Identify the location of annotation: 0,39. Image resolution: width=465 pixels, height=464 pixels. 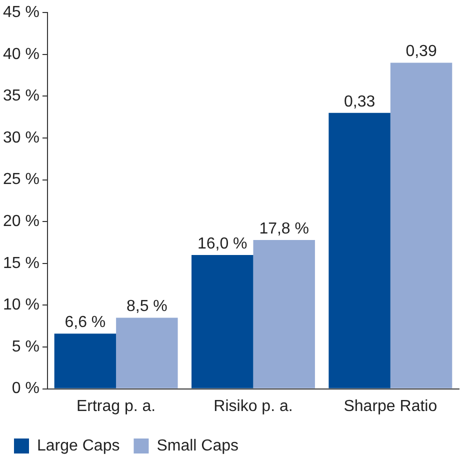
(421, 51).